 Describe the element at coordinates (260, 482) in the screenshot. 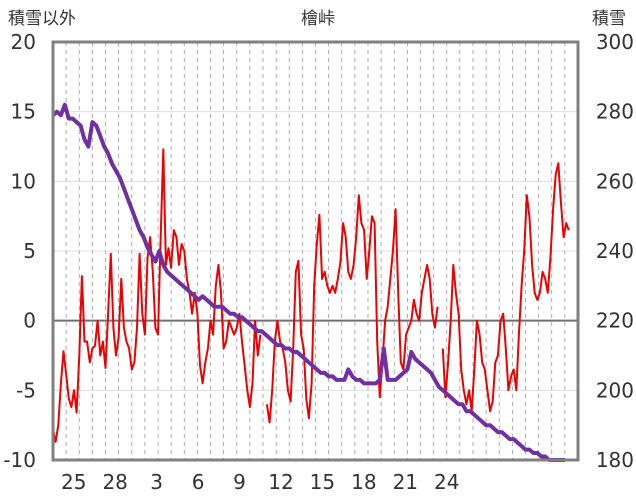

I see `x-tick-labels: 25 28 3 6 9 12 15 18 21 24` at that location.